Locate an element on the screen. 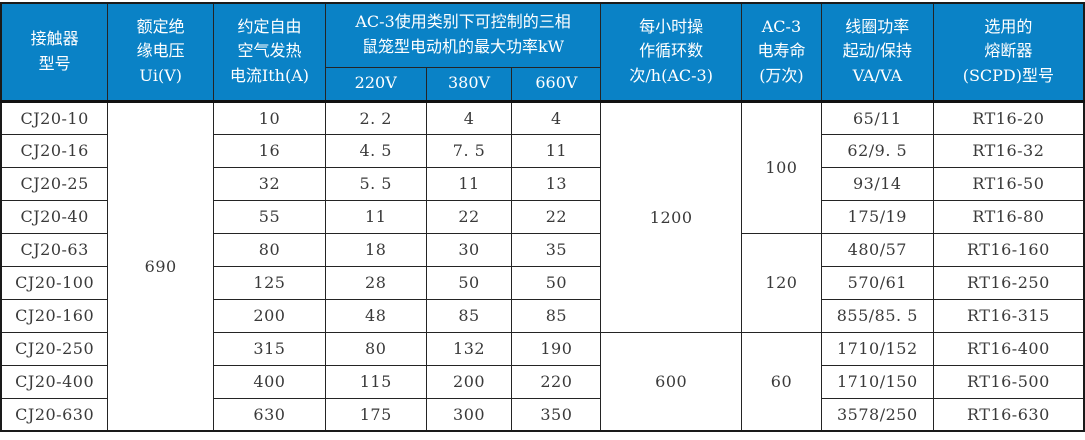 The height and width of the screenshot is (440, 1085). cell-model: CJ20-100 is located at coordinates (54, 282).